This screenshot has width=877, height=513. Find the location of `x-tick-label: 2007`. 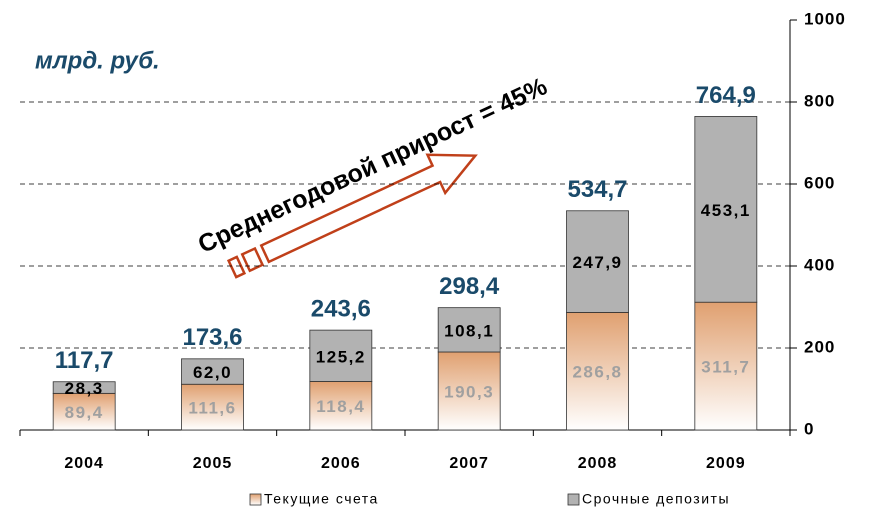

x-tick-label: 2007 is located at coordinates (469, 463).